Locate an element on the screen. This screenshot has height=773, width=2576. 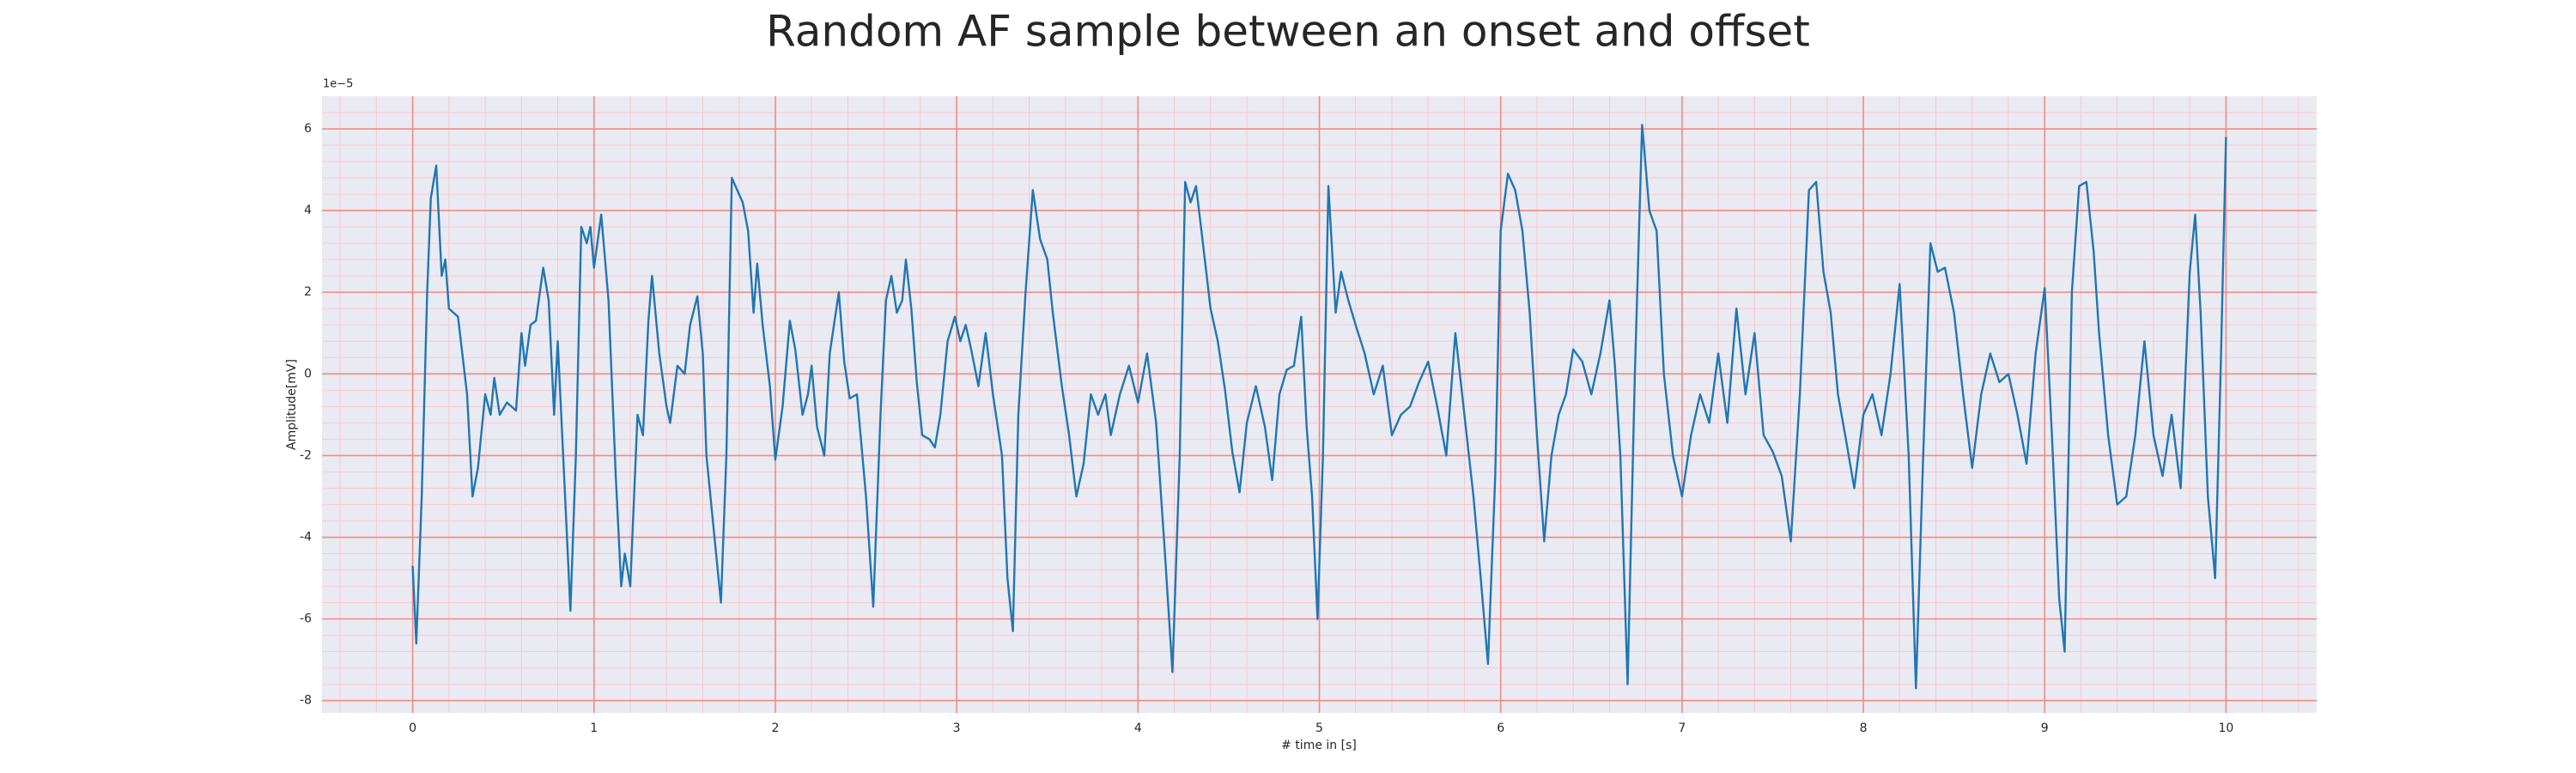
y-tick-label: 6 is located at coordinates (308, 129).